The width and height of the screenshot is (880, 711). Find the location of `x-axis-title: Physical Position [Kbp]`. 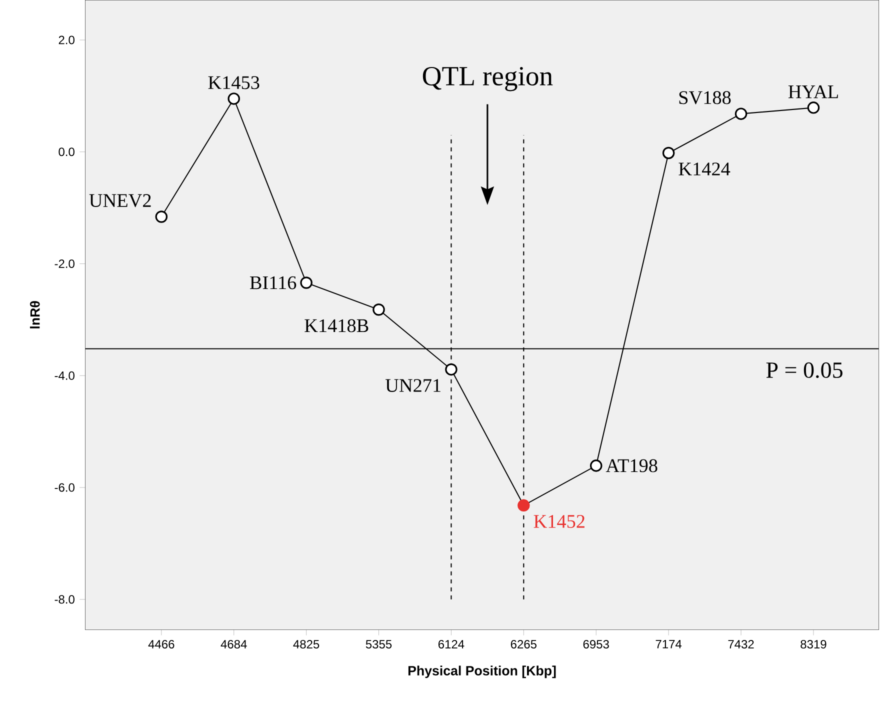

x-axis-title: Physical Position [Kbp] is located at coordinates (482, 672).